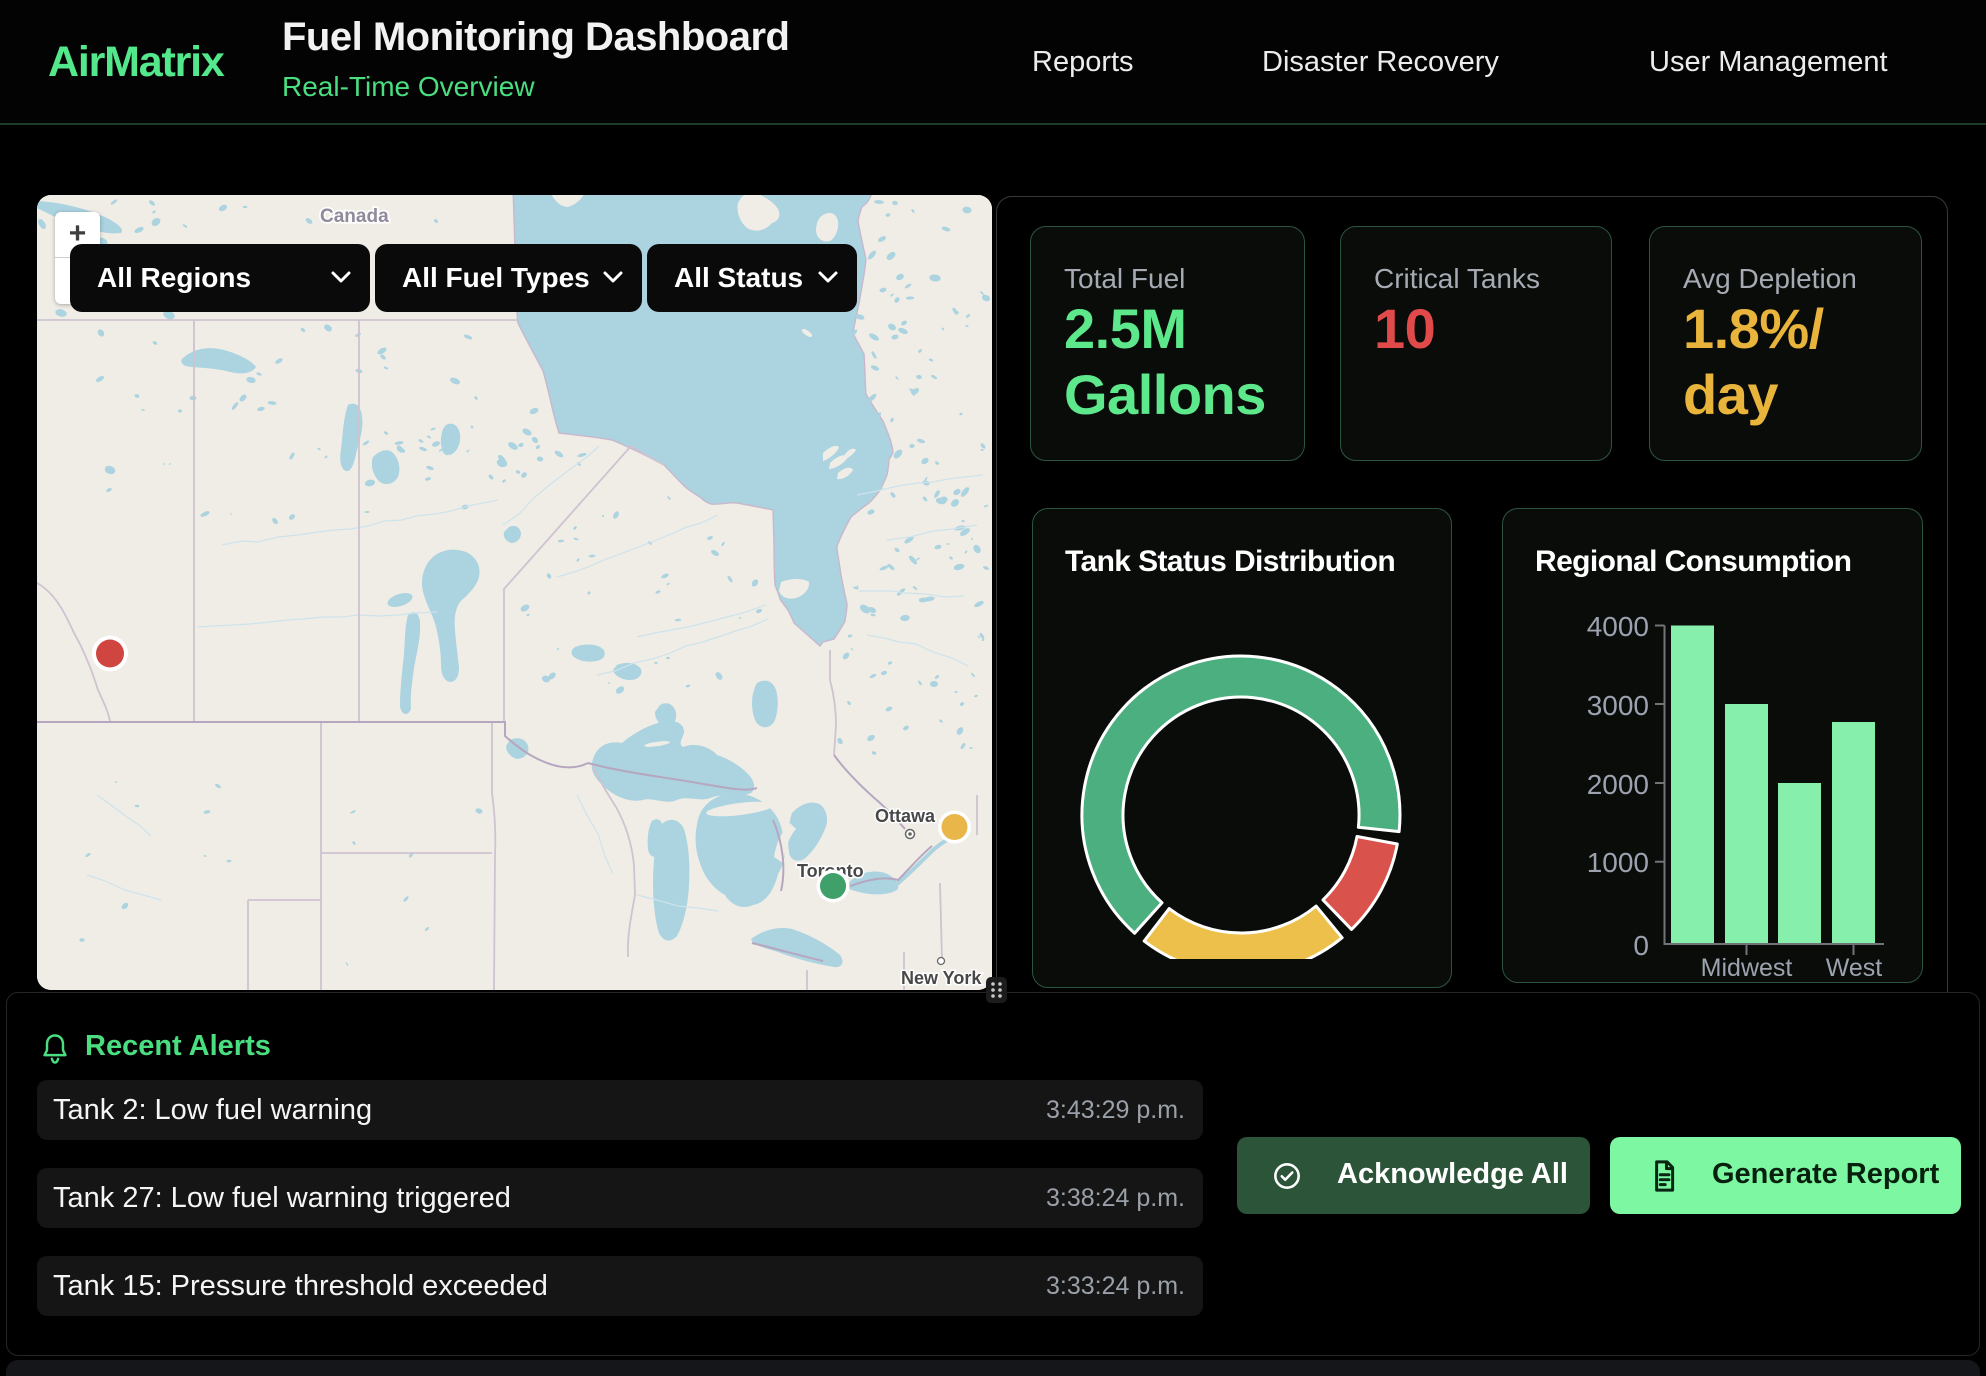 This screenshot has height=1376, width=1986. Describe the element at coordinates (1641, 945) in the screenshot. I see `svg-text: 0` at that location.